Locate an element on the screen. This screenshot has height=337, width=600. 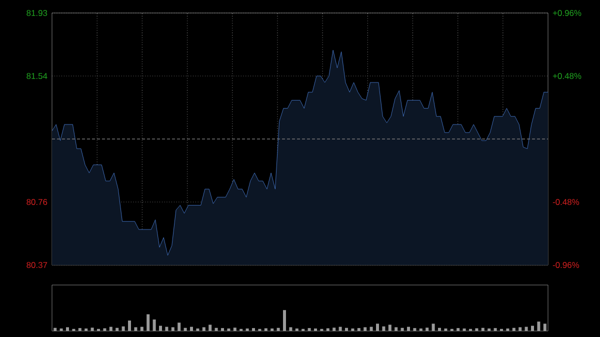
y2-tick-label: +0.96% is located at coordinates (567, 13).